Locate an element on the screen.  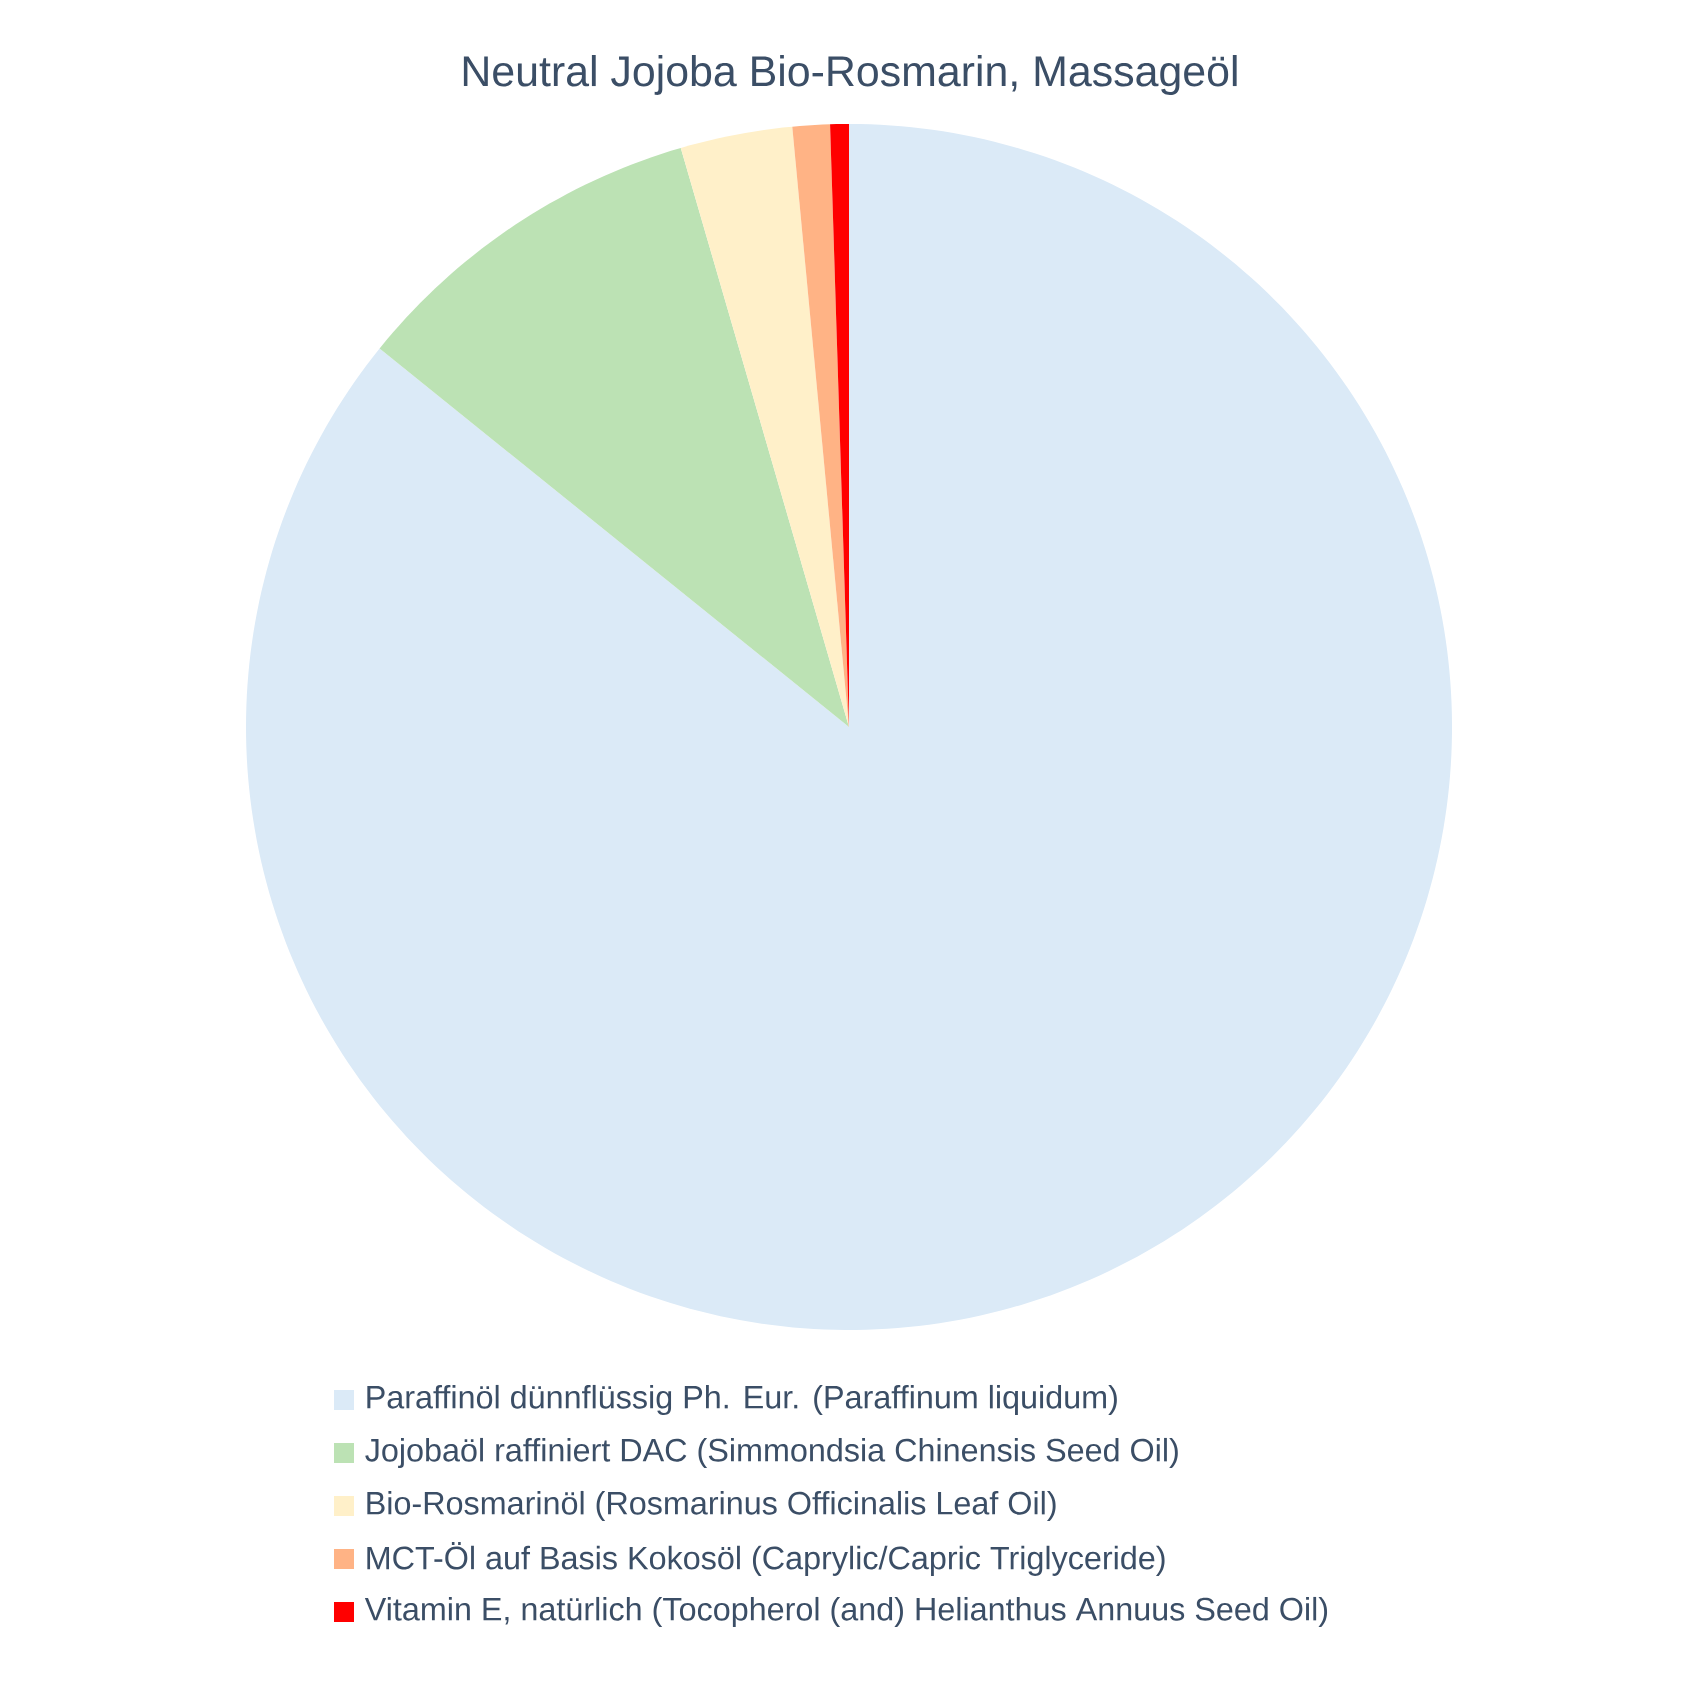
legend-label: Paraffinöl dünnflüssig Ph. Eur. (Paraffinum liquidum) is located at coordinates (742, 1400).